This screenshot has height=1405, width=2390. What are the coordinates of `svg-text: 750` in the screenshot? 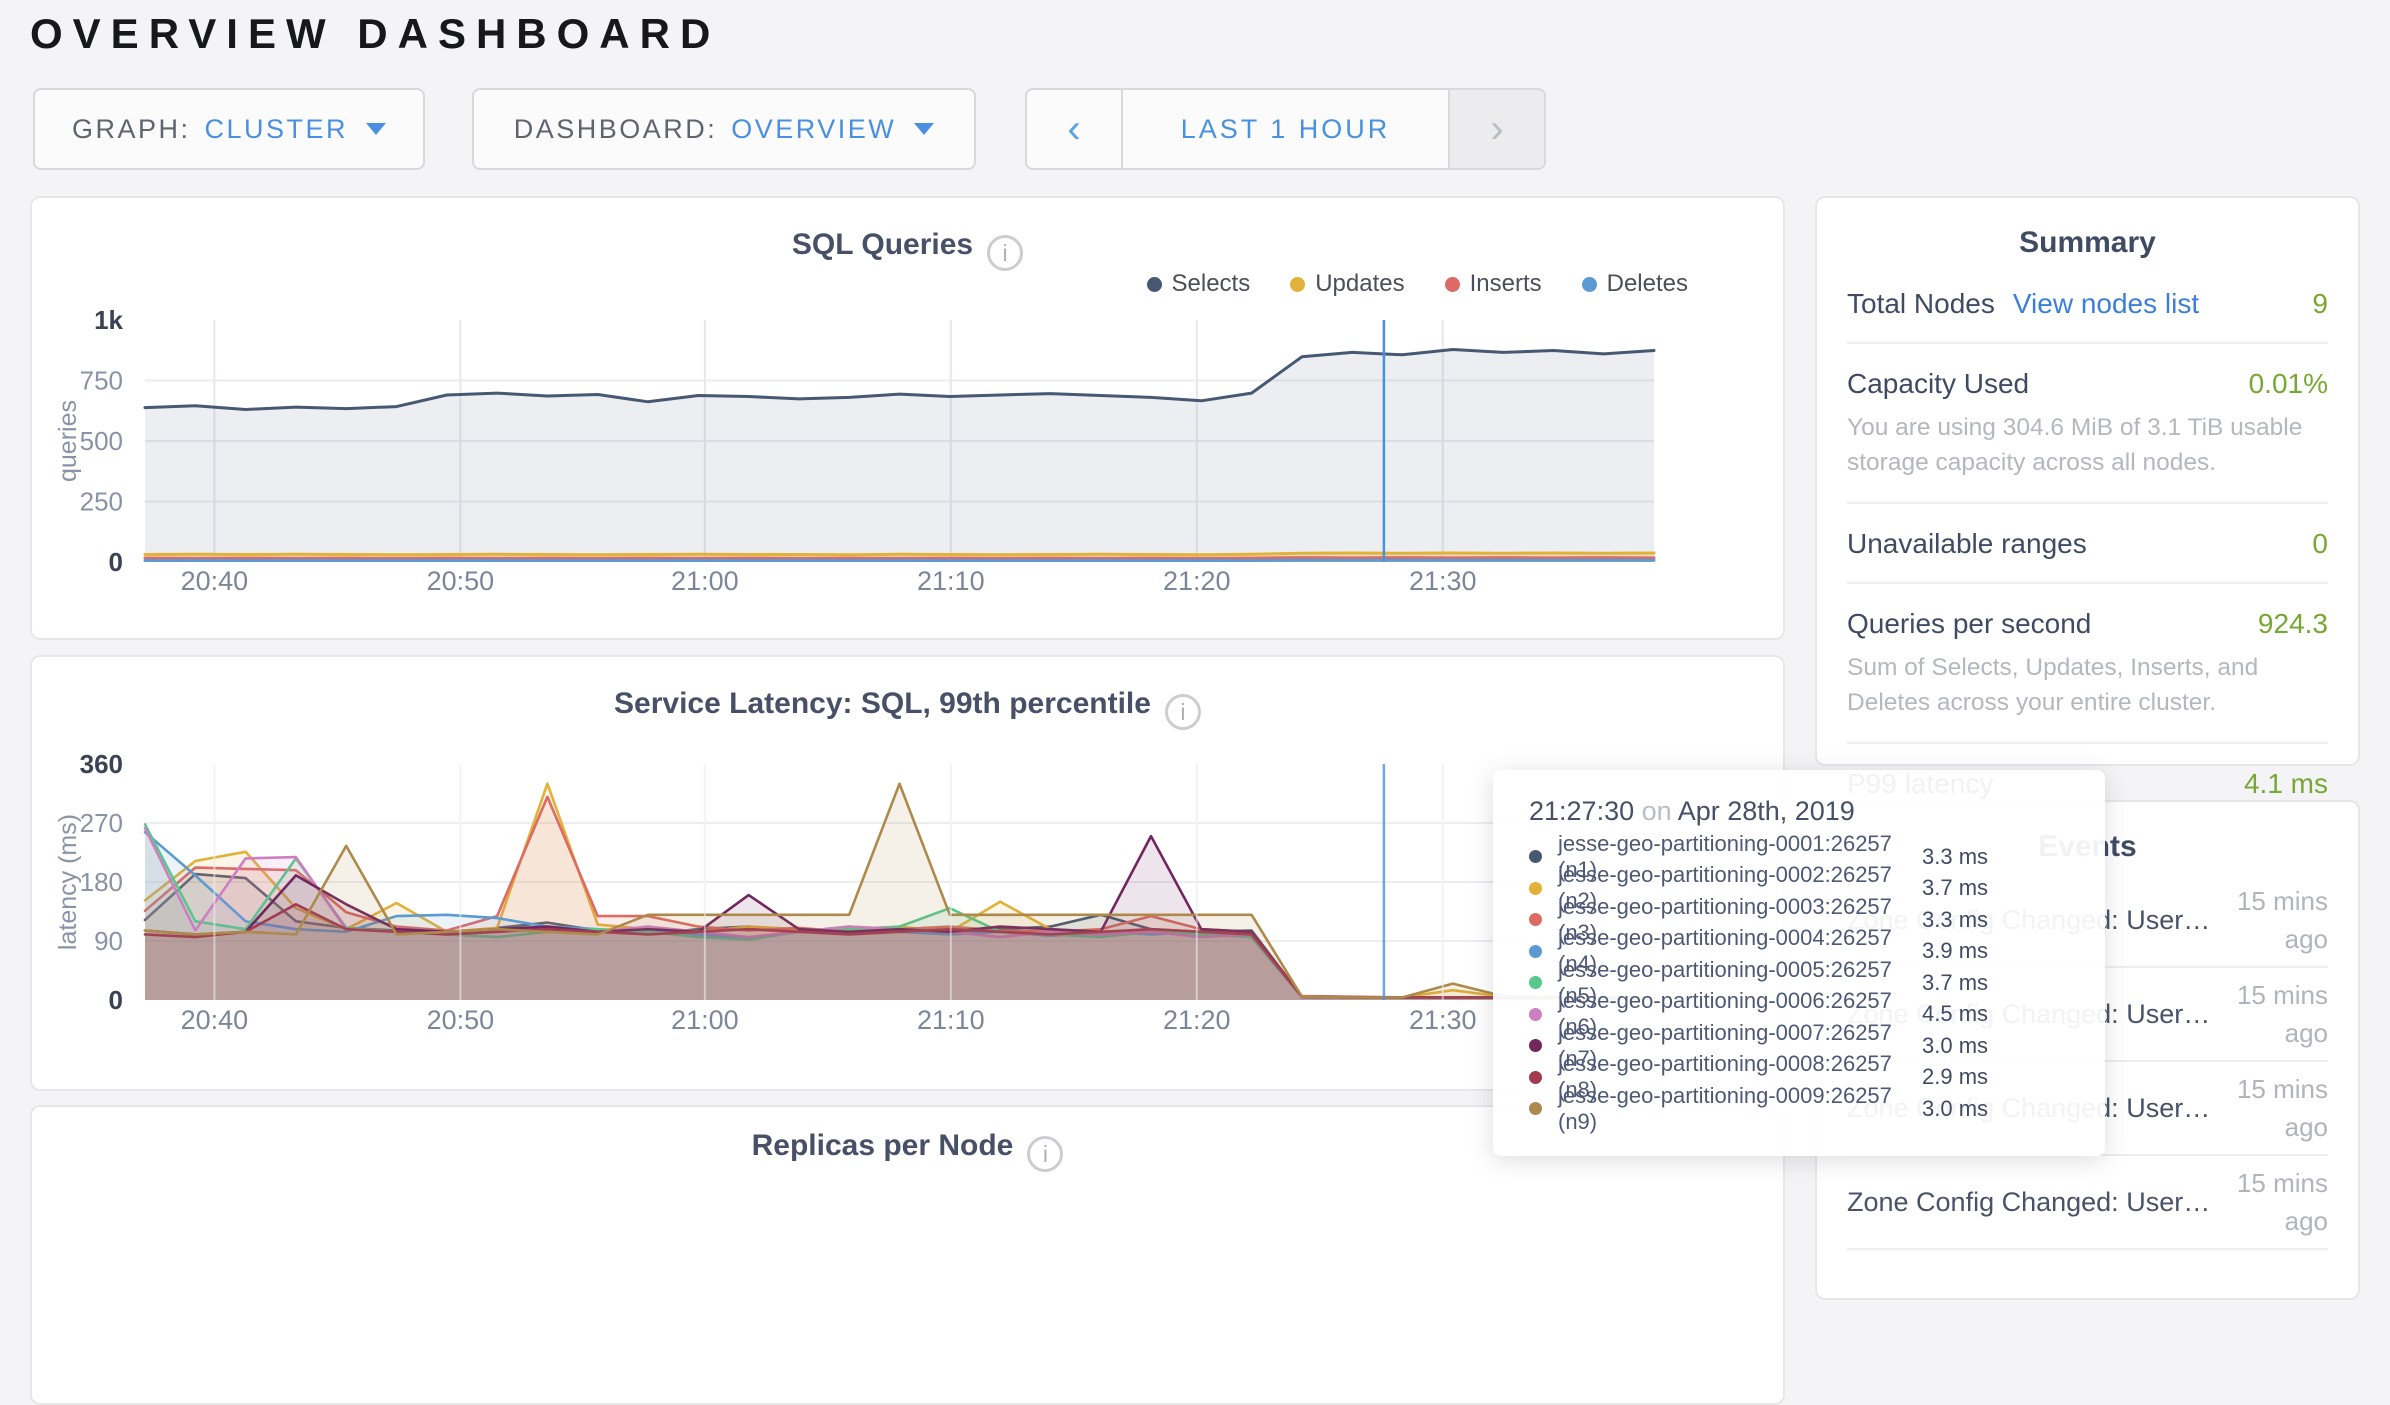 It's located at (101, 381).